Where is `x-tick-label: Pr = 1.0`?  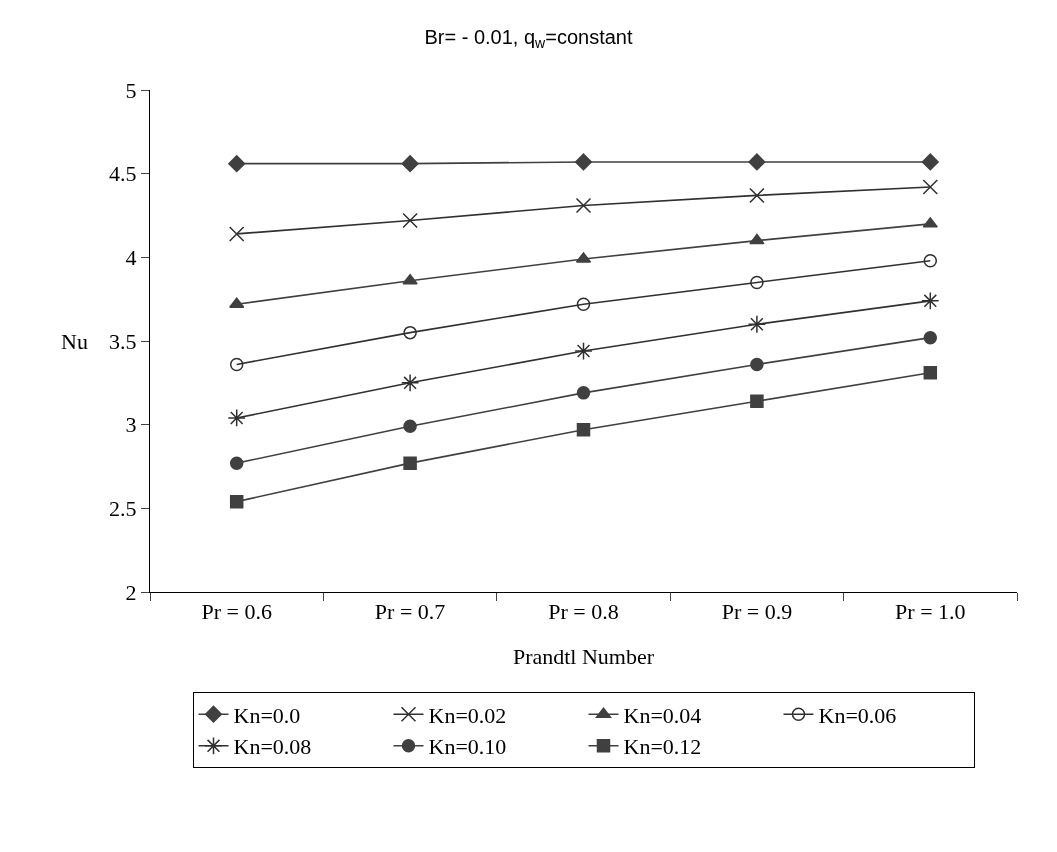
x-tick-label: Pr = 1.0 is located at coordinates (930, 612).